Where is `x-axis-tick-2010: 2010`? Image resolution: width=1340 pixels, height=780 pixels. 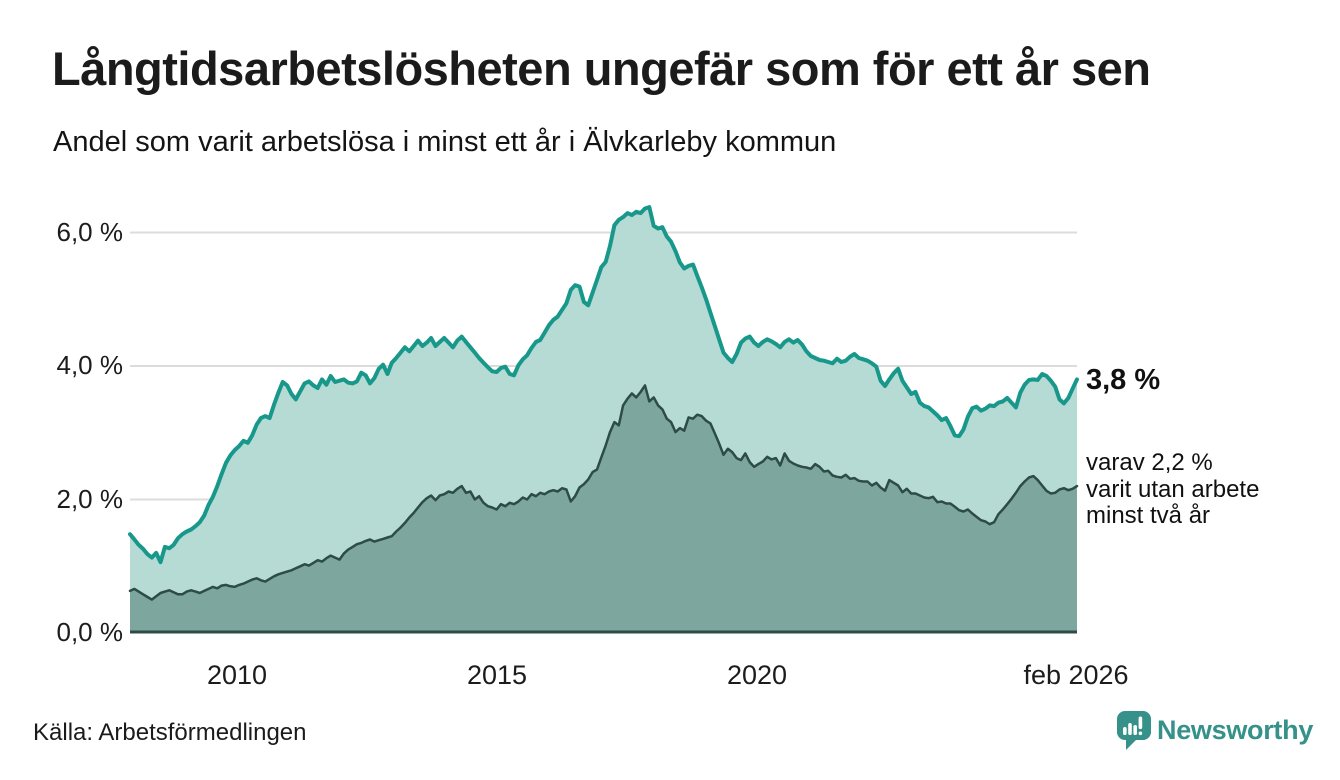 x-axis-tick-2010: 2010 is located at coordinates (237, 675).